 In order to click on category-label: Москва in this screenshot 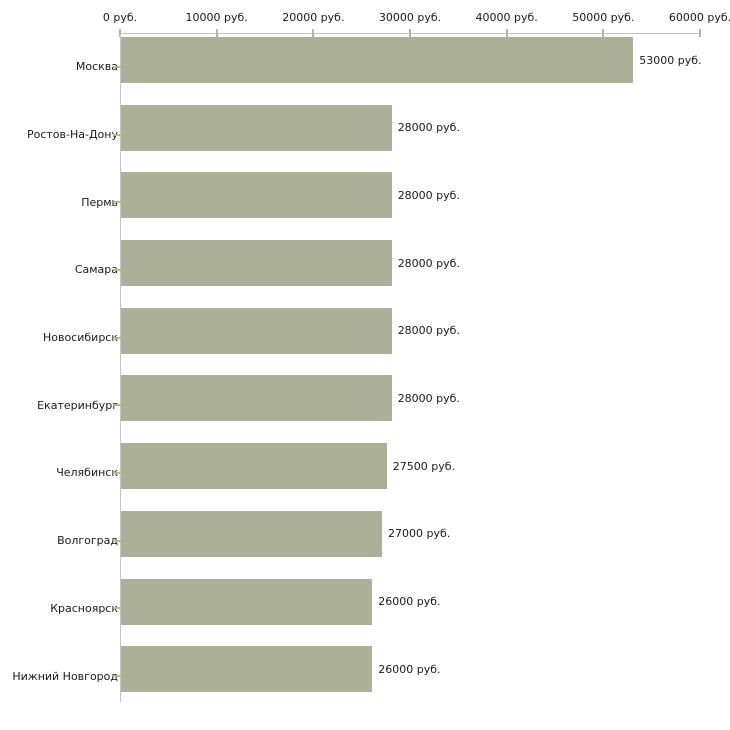, I will do `click(96, 67)`.